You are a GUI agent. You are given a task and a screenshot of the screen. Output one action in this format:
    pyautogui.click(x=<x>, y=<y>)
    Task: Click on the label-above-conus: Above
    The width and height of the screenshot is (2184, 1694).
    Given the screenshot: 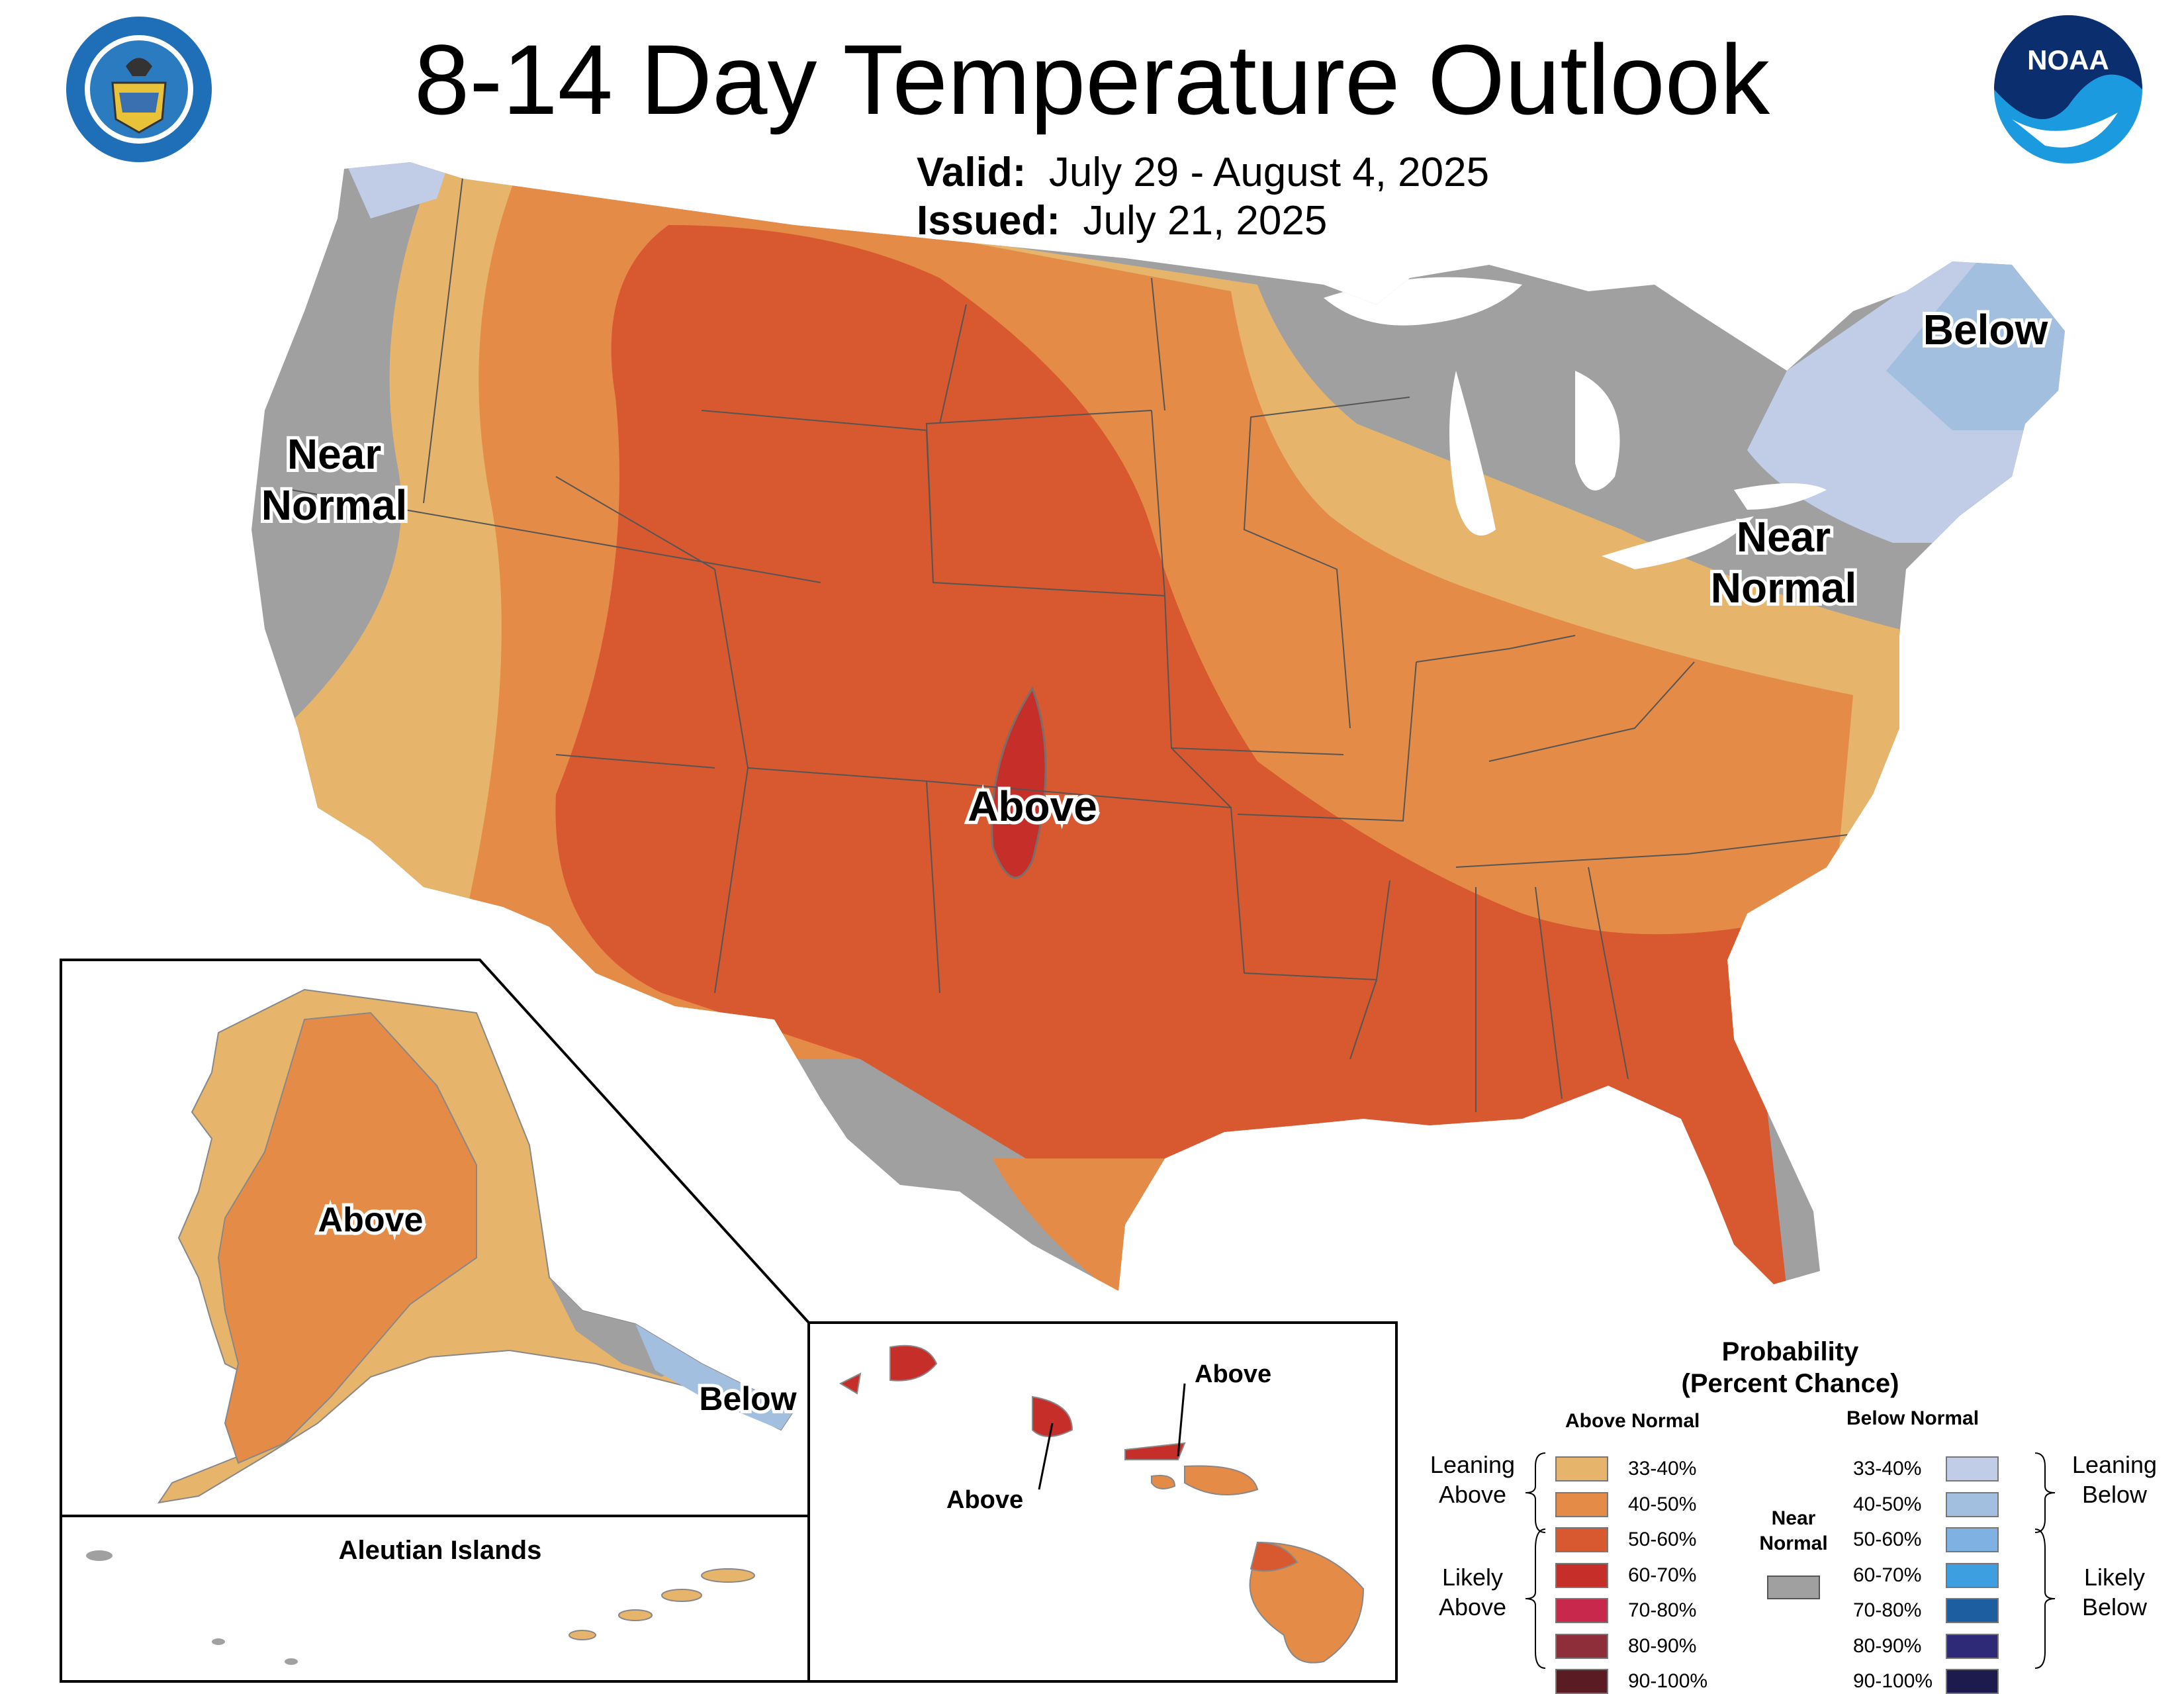 What is the action you would take?
    pyautogui.click(x=1032, y=806)
    